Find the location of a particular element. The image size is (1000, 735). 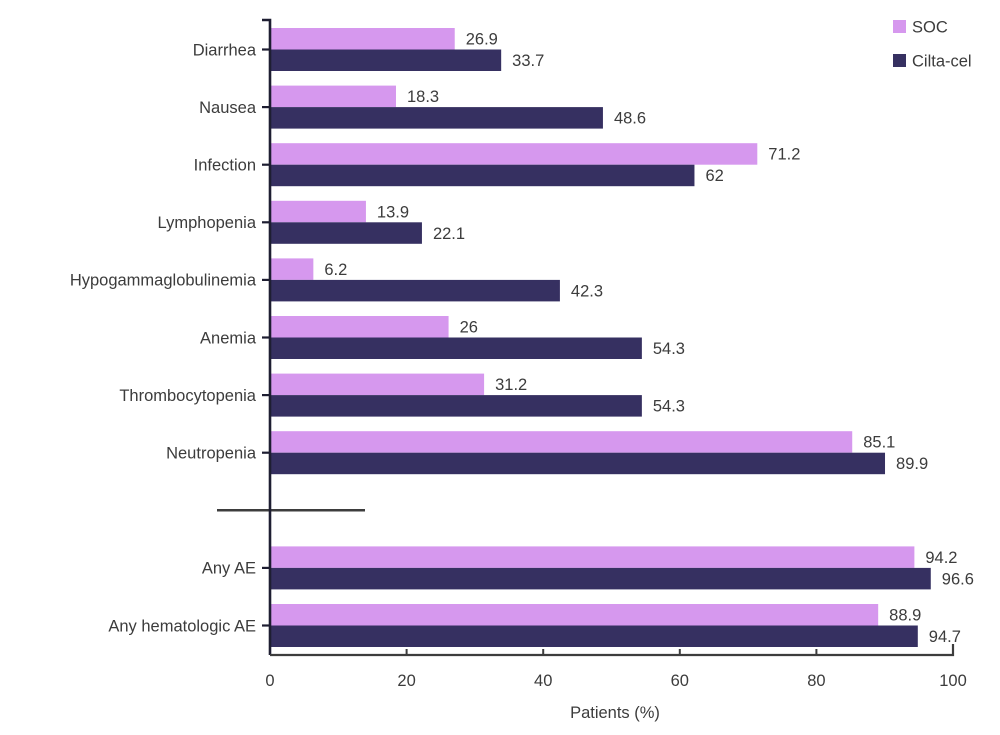

x-tick-label-40: 40 is located at coordinates (543, 681).